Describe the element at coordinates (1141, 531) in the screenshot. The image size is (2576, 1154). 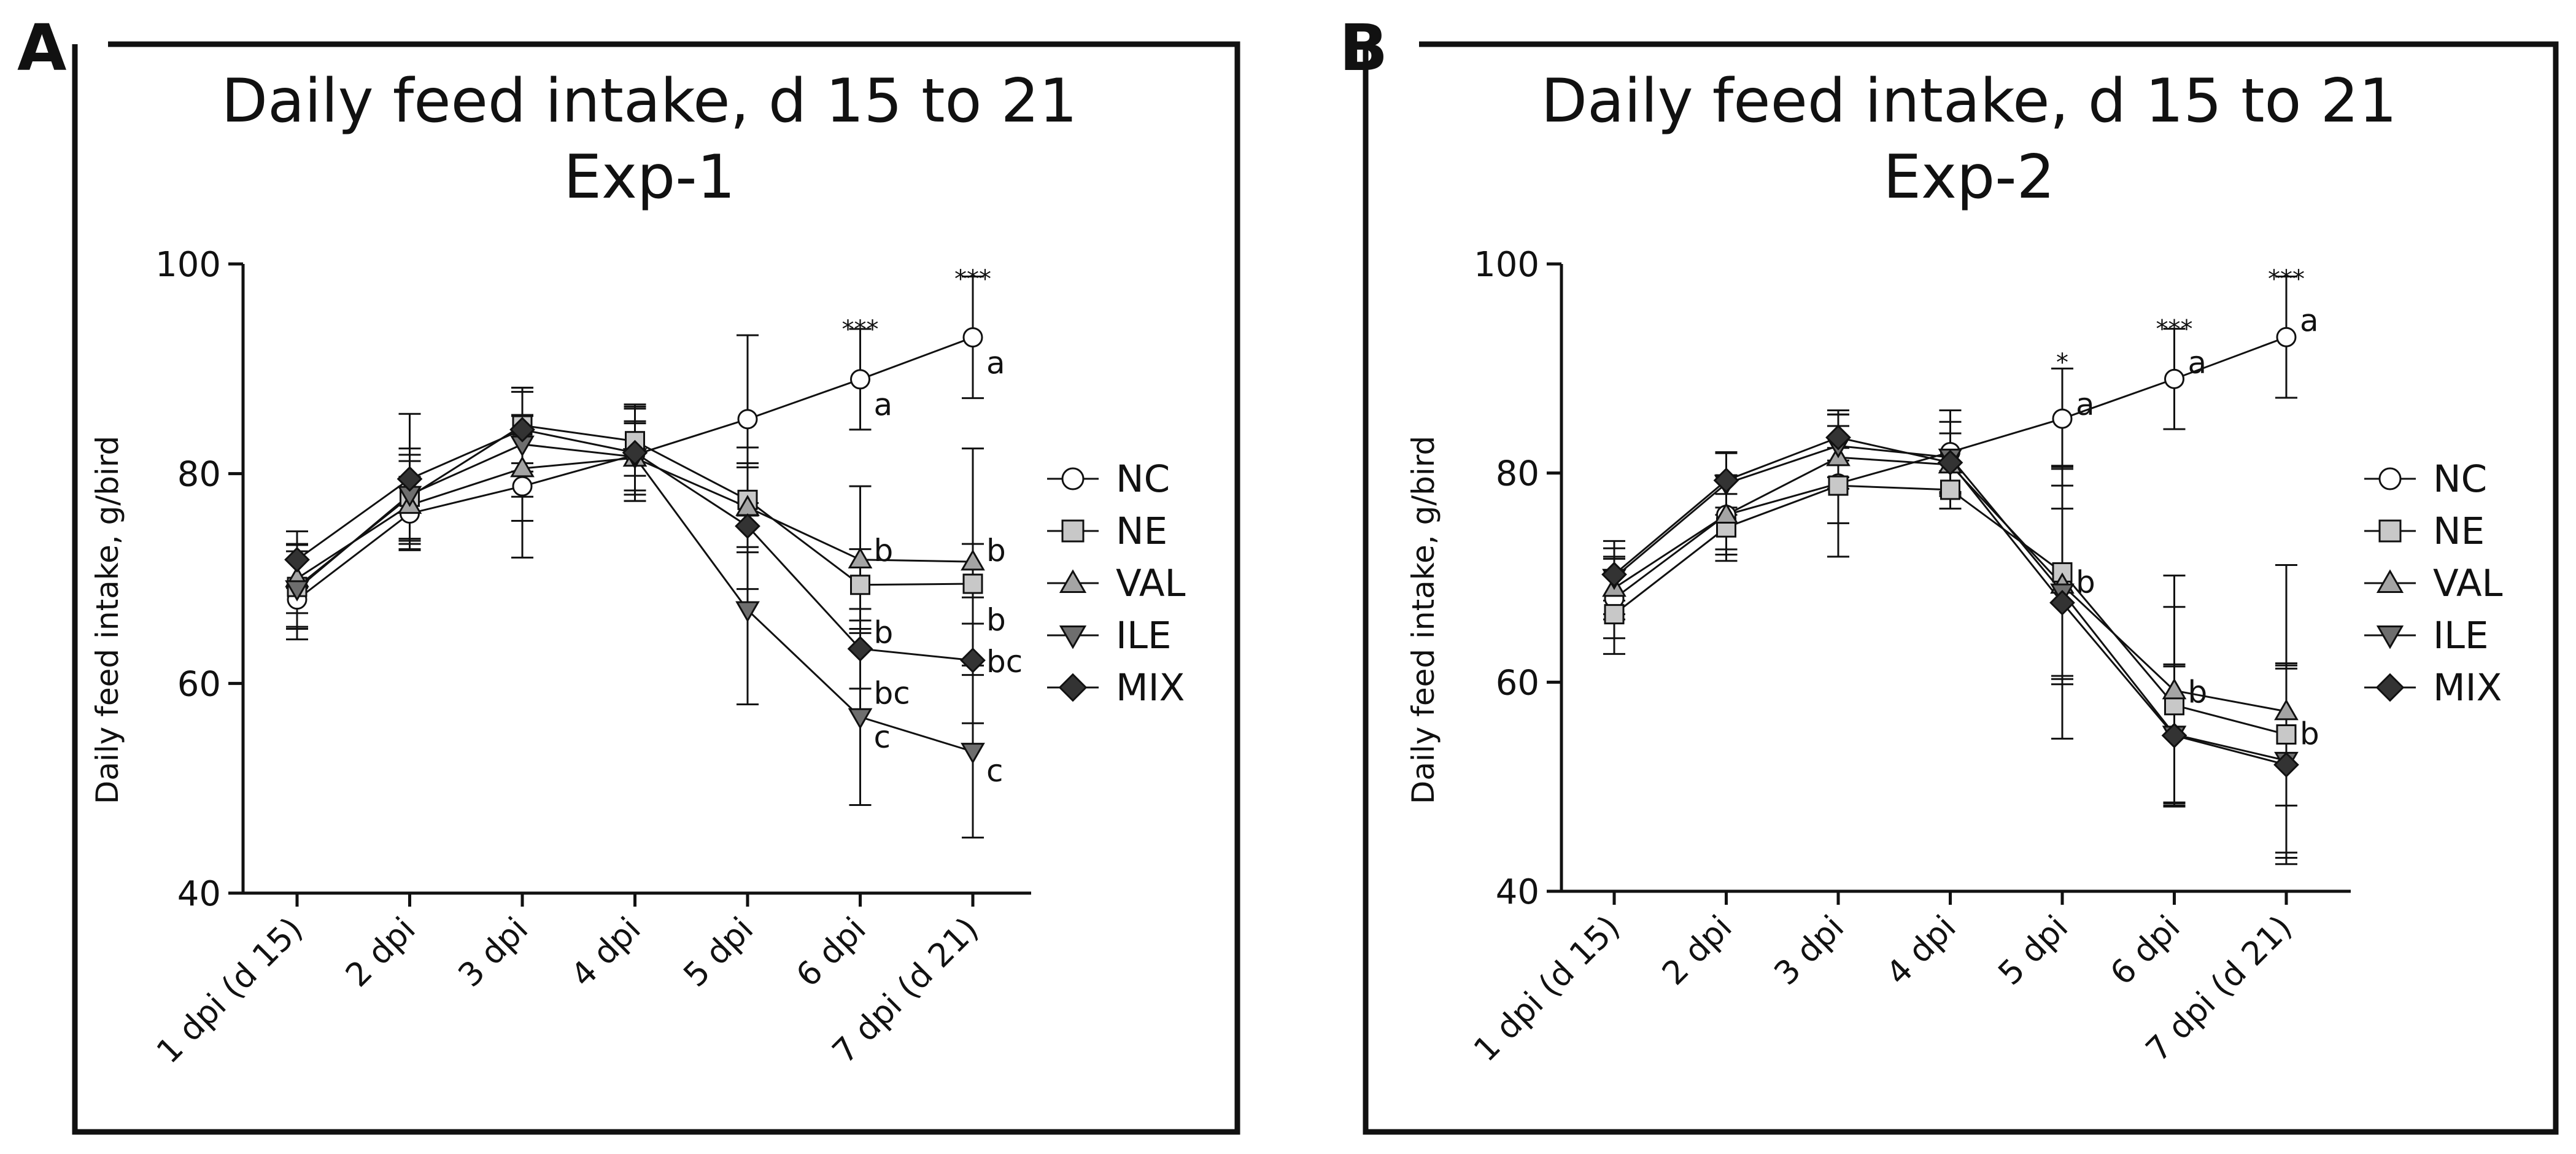
I see `legend-label-ne: NE` at that location.